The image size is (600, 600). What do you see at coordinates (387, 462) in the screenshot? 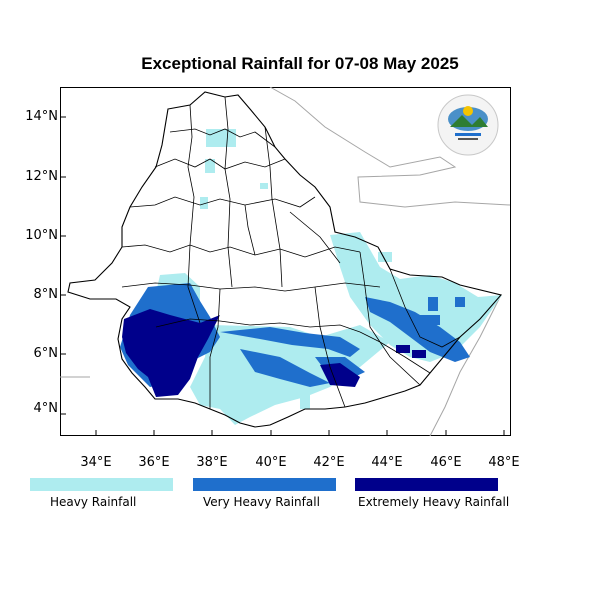
I see `x-tick-44e: 44°E` at bounding box center [387, 462].